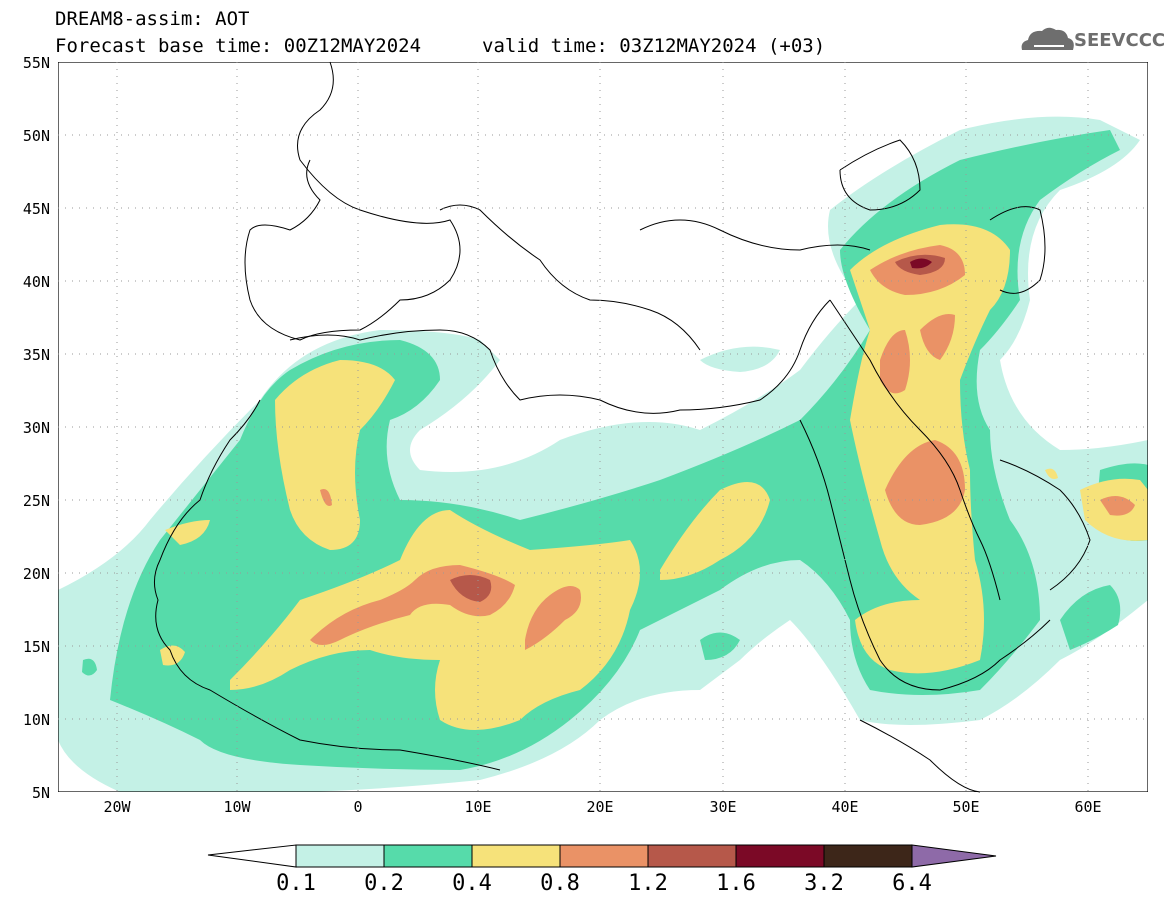 Image resolution: width=1165 pixels, height=905 pixels. I want to click on colorbar-label-0.2: 0.2, so click(384, 883).